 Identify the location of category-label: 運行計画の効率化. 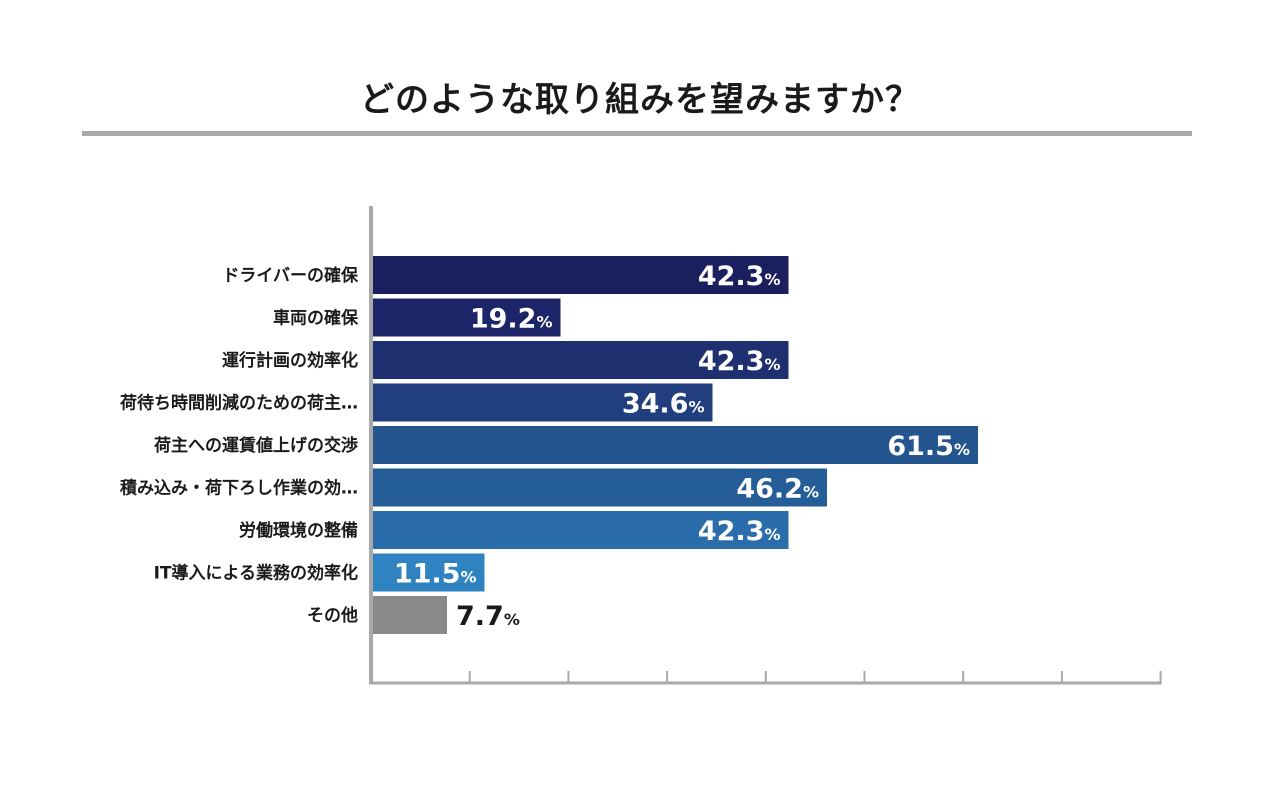
(290, 360).